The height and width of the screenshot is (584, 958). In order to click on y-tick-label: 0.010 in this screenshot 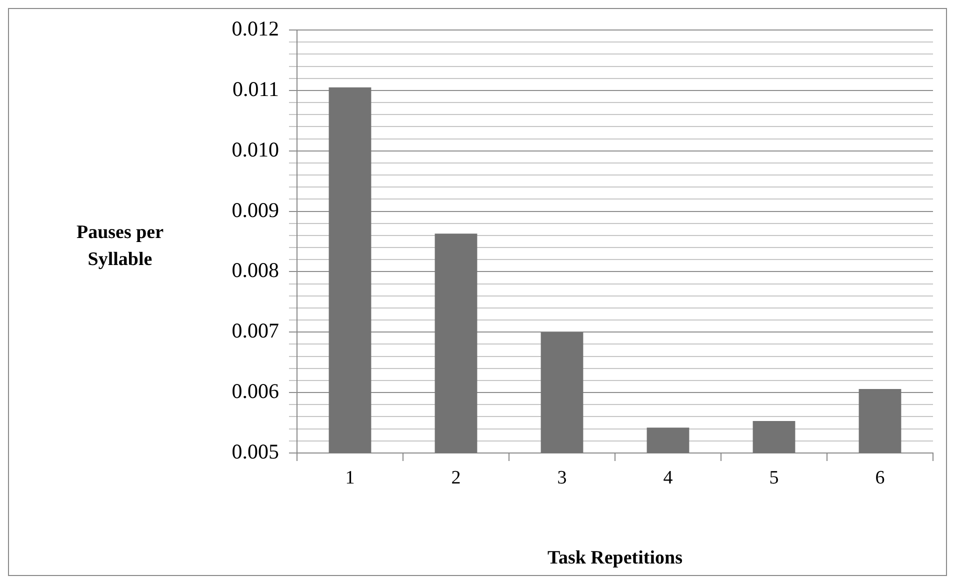, I will do `click(255, 149)`.